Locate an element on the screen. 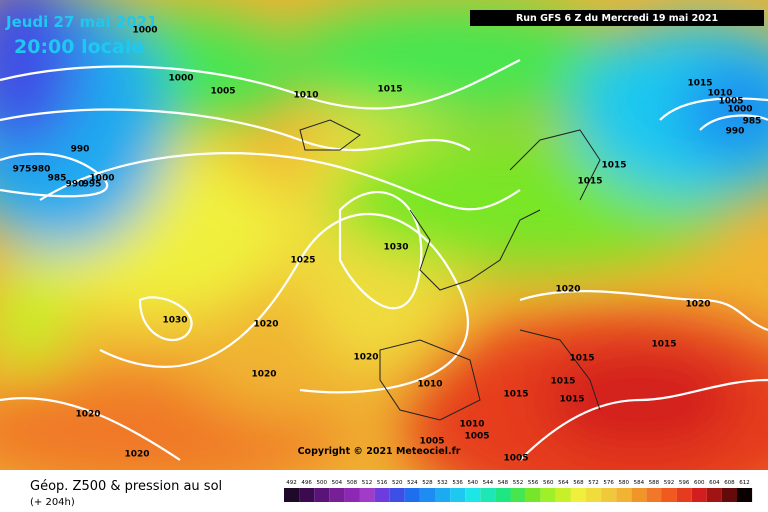 This screenshot has width=768, height=512. legend-label: 532 is located at coordinates (442, 483).